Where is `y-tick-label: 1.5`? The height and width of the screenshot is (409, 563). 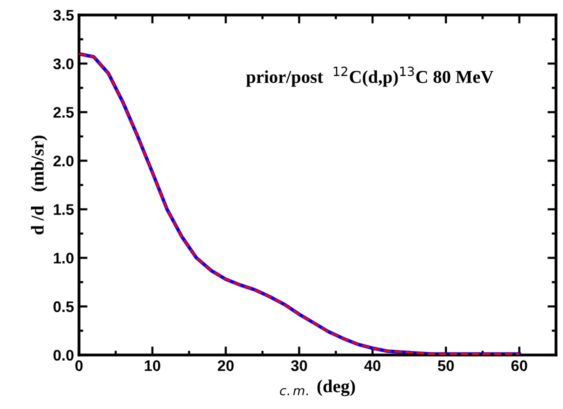 y-tick-label: 1.5 is located at coordinates (64, 209).